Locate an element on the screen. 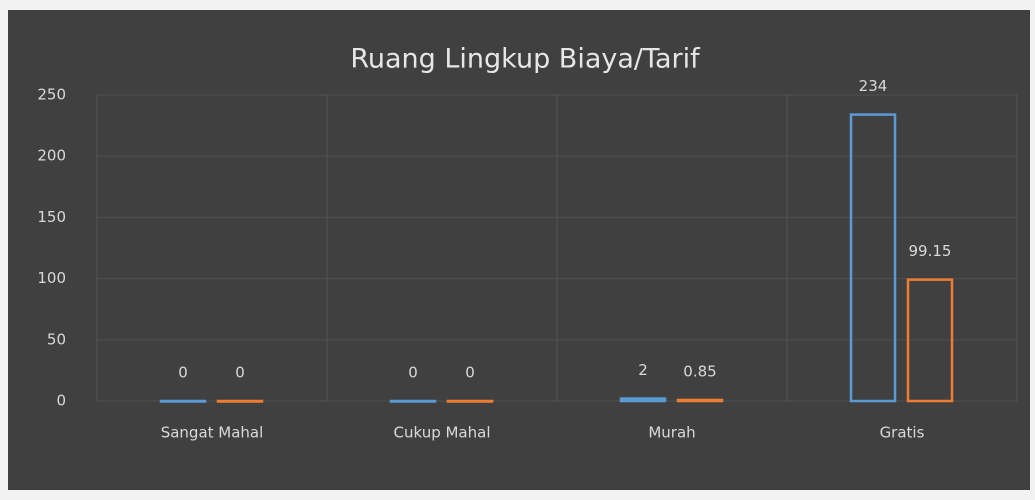  x-tick-label: Murah is located at coordinates (671, 433).